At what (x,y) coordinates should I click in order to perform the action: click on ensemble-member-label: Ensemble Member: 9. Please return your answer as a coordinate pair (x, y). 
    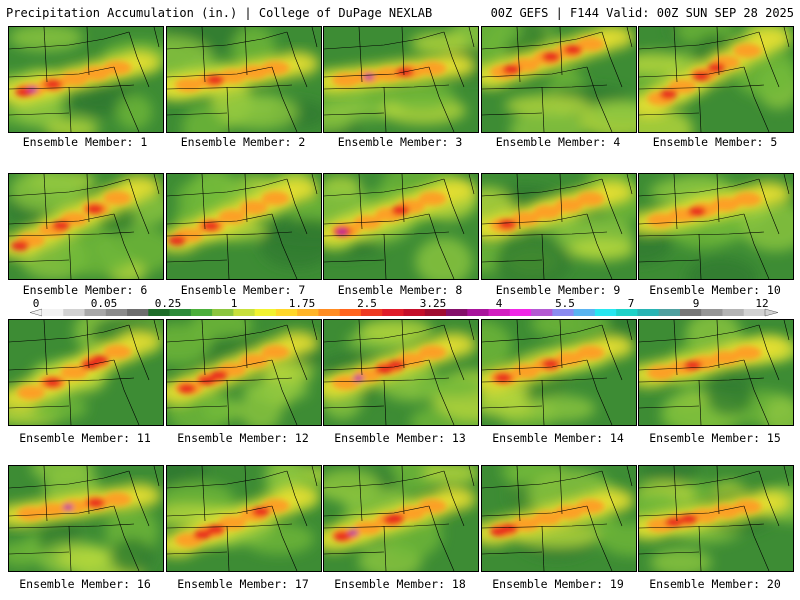
    Looking at the image, I should click on (558, 290).